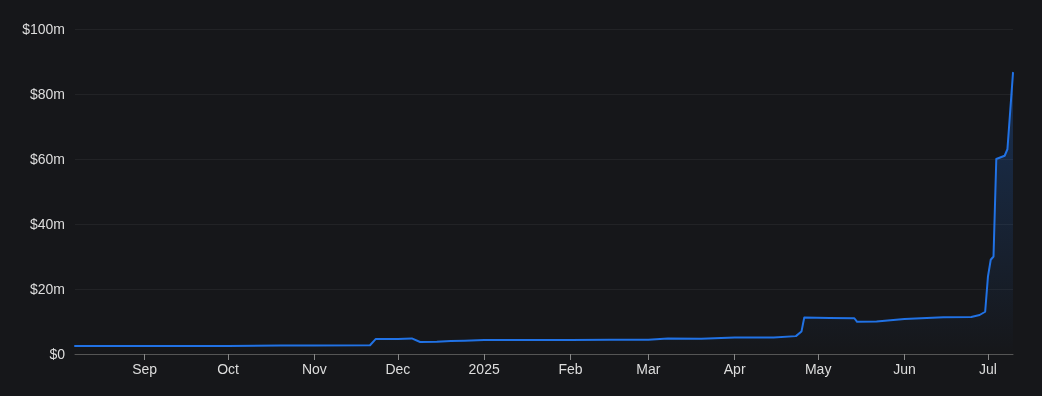 The image size is (1042, 396). What do you see at coordinates (734, 369) in the screenshot?
I see `x-tick-label: Apr` at bounding box center [734, 369].